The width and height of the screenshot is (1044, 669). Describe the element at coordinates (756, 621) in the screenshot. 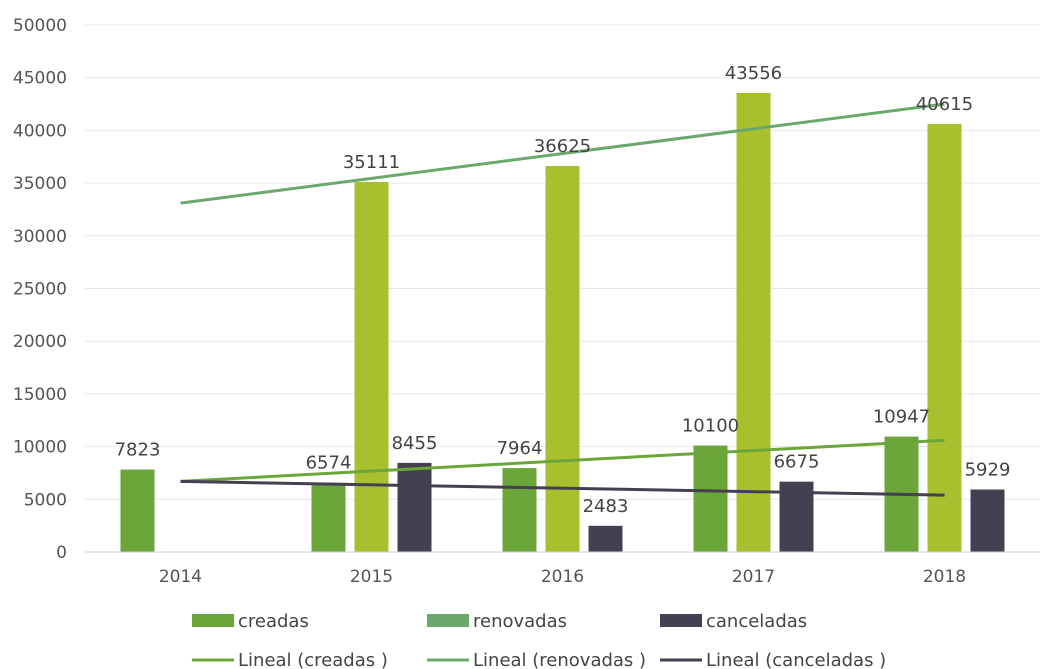

I see `legend-label-canceladas: canceladas` at that location.